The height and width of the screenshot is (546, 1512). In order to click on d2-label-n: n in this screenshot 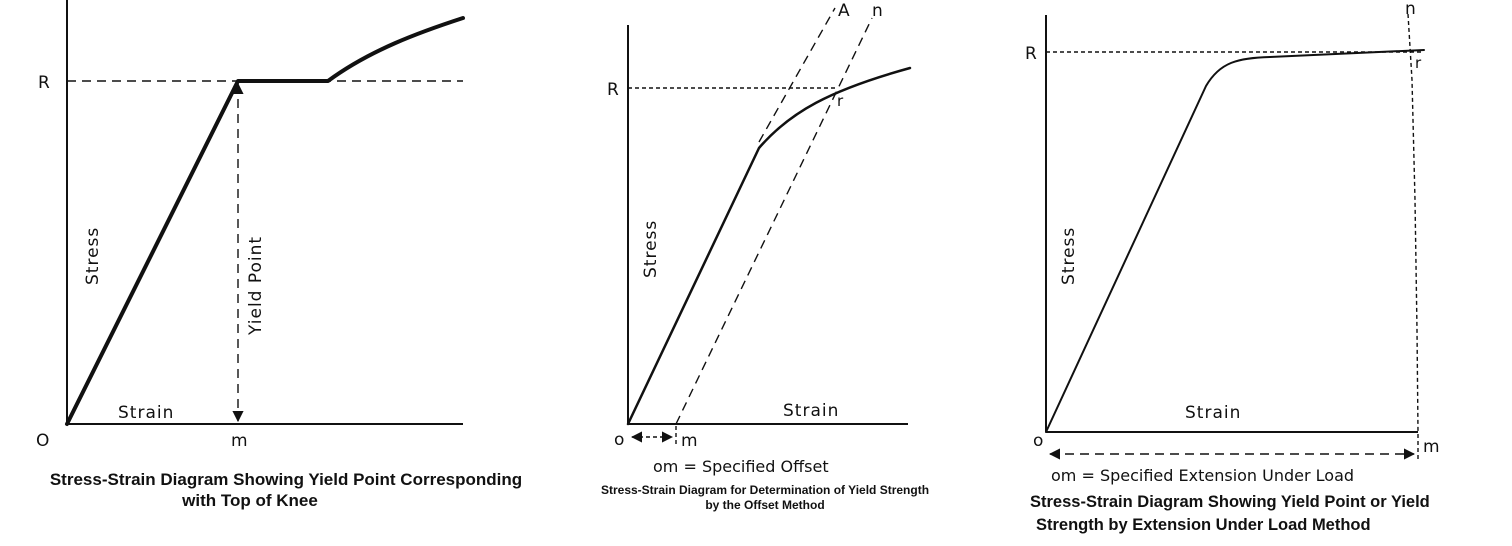, I will do `click(877, 11)`.